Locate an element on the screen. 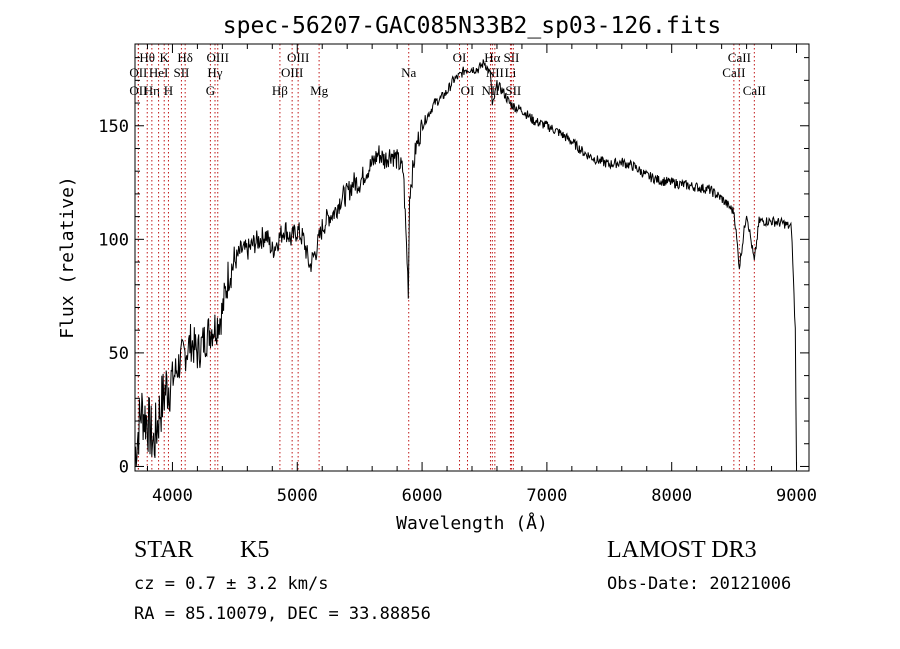 The image size is (900, 649). object-class: STAR is located at coordinates (164, 550).